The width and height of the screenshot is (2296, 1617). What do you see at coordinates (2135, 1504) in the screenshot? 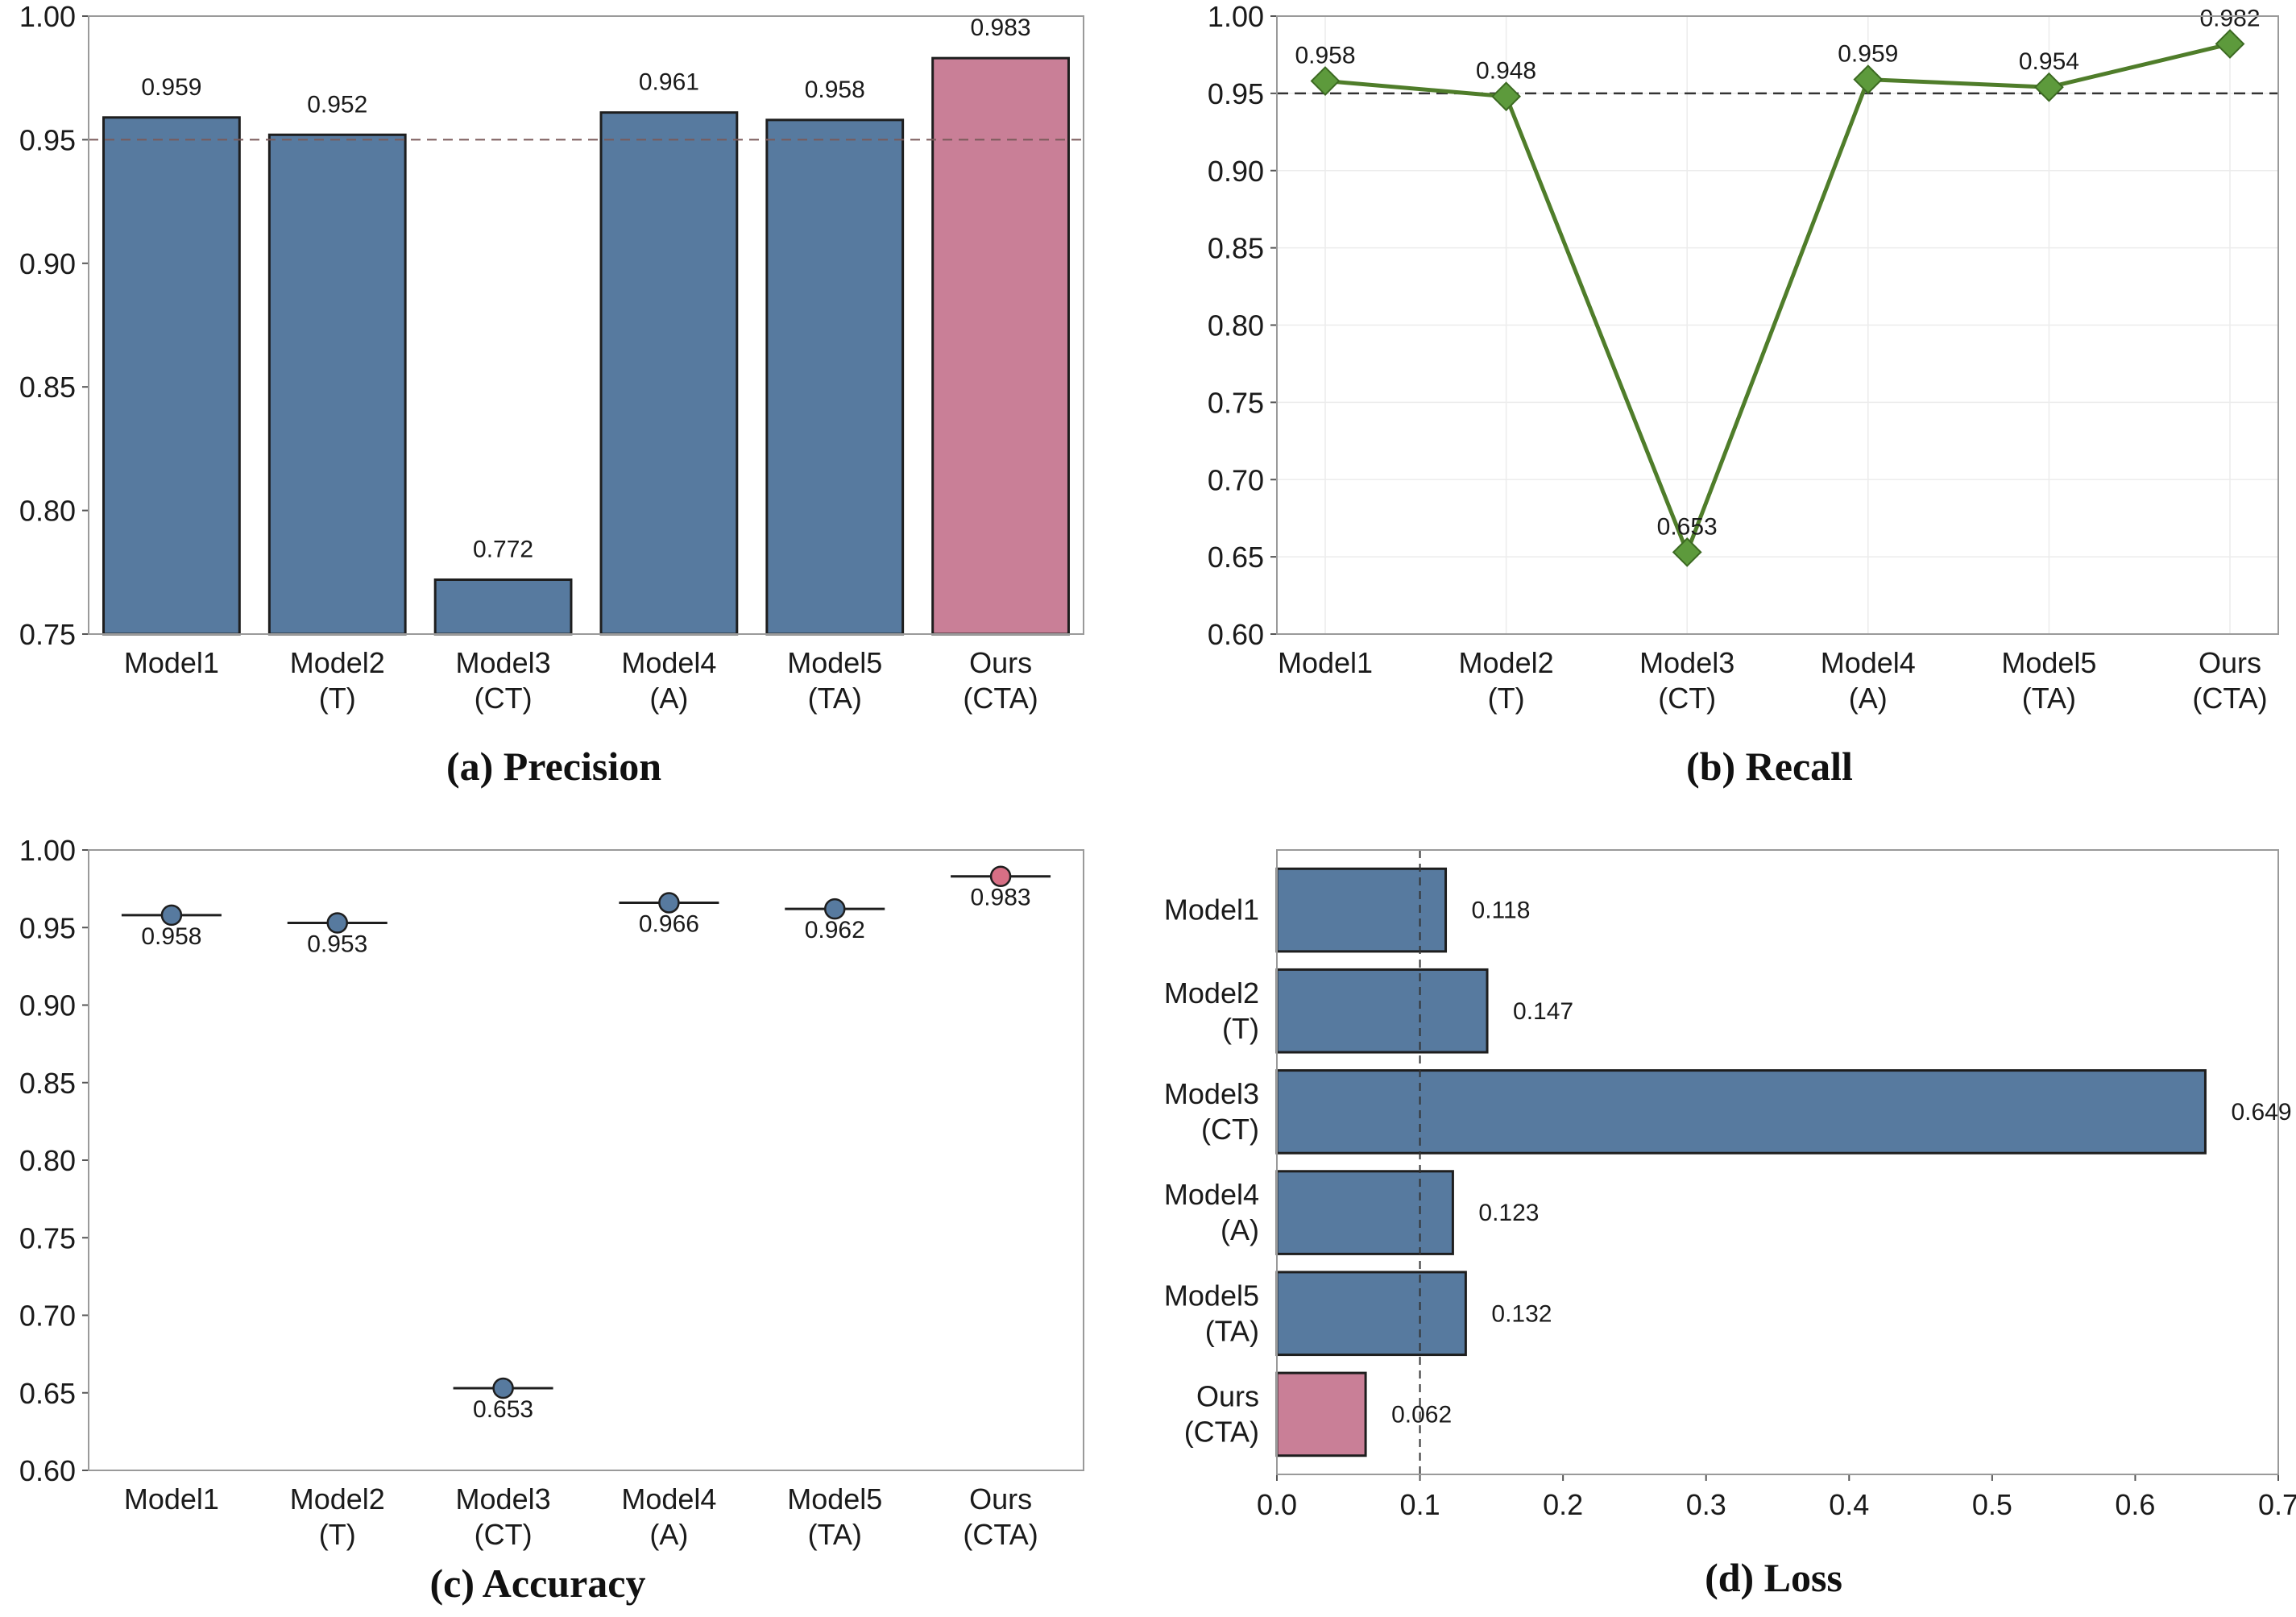
I see `x-tick-label: 0.6` at bounding box center [2135, 1504].